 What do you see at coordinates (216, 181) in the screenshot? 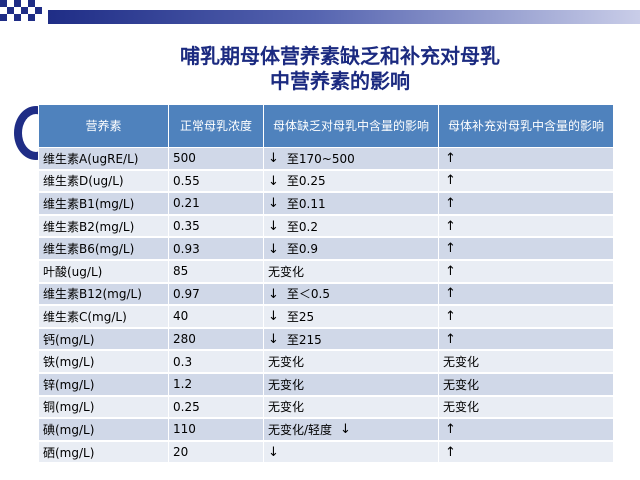
I see `cell-normal-concentration: 0.55` at bounding box center [216, 181].